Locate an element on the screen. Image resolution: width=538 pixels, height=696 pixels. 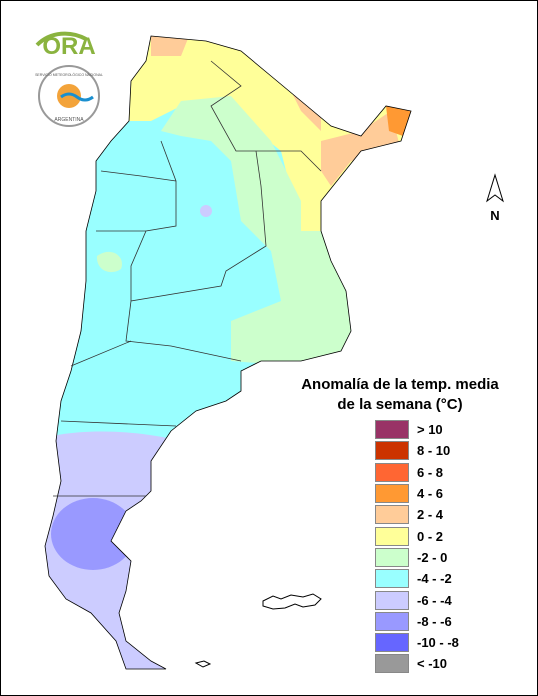
logo-text: ORA is located at coordinates (68, 46).